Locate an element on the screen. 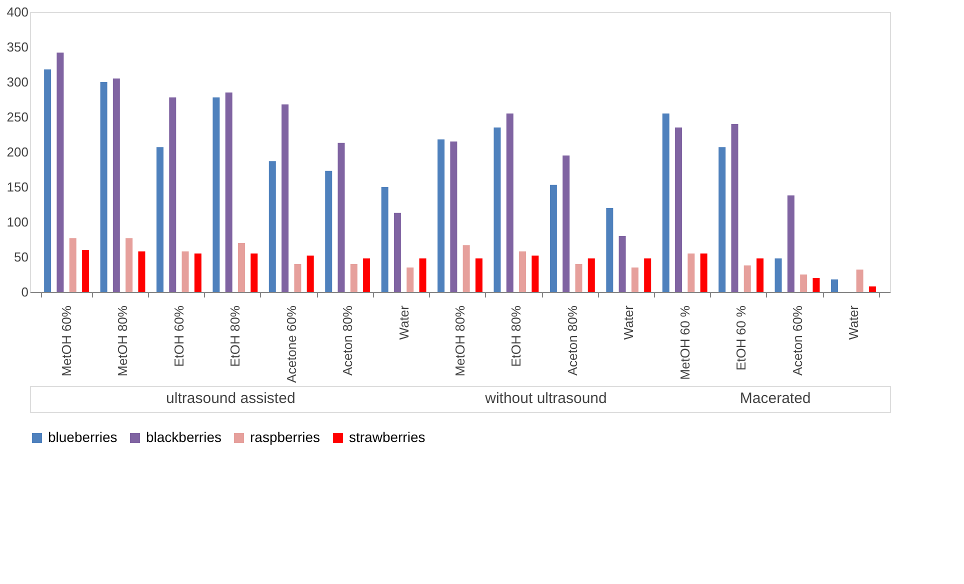  y-tick-label: 0 is located at coordinates (24, 292).